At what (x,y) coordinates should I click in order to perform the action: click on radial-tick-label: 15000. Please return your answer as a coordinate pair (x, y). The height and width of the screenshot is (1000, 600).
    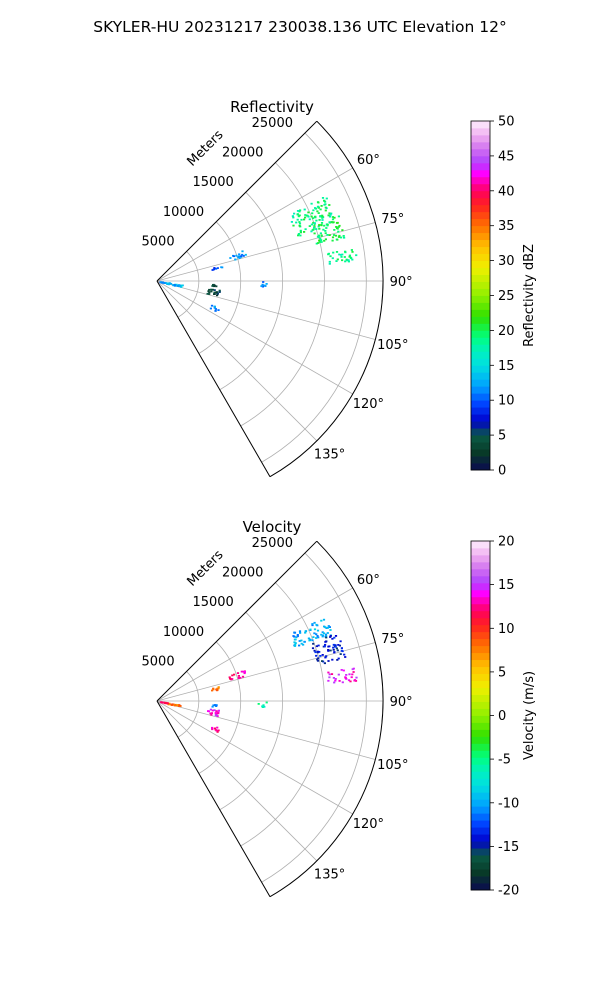
    Looking at the image, I should click on (212, 182).